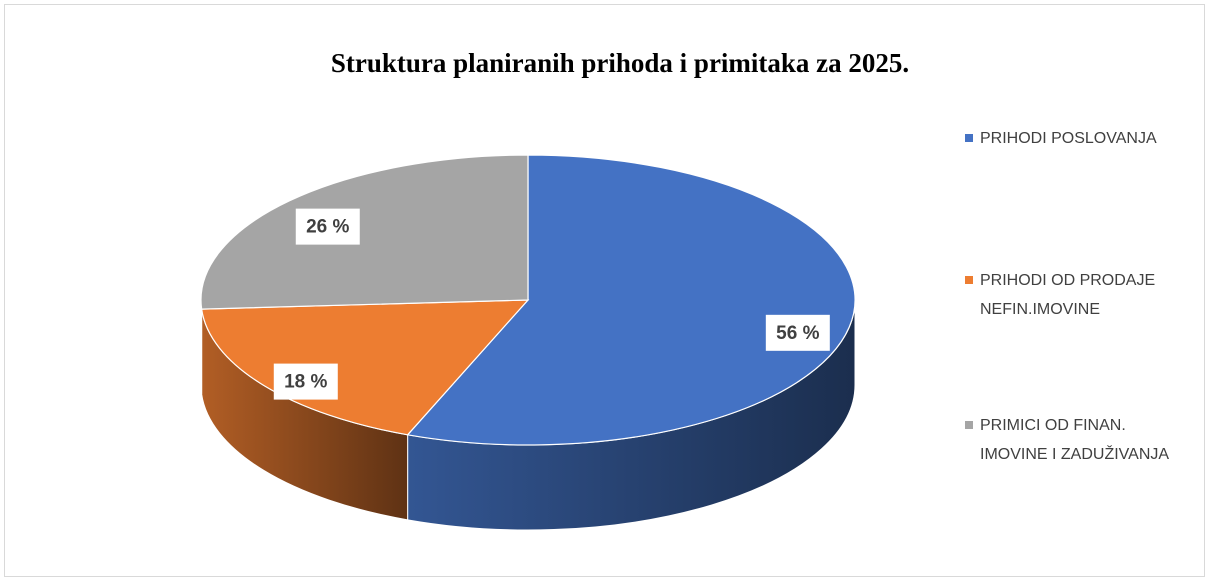 The image size is (1211, 583). Describe the element at coordinates (1068, 295) in the screenshot. I see `legend-label: PRIHODI OD PRODAJE NEFIN.IMOVINE` at that location.